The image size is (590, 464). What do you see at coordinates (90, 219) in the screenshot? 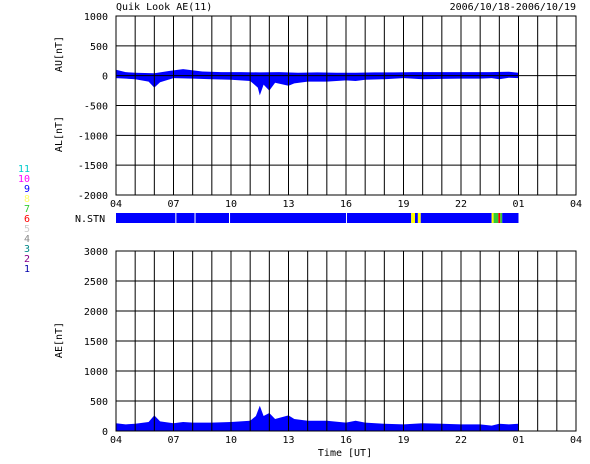
I see `station-count-label: N.STN` at bounding box center [90, 219].